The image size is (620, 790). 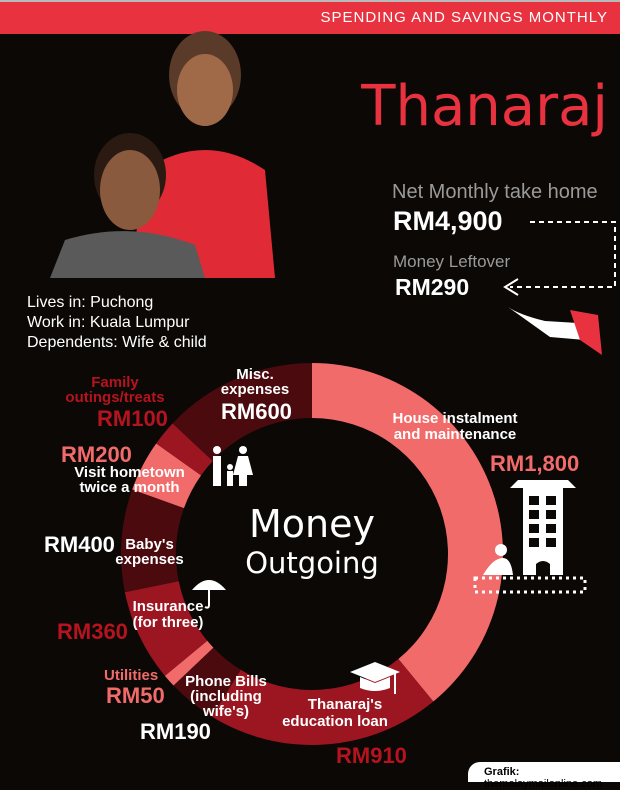 What do you see at coordinates (448, 221) in the screenshot?
I see `net-value: RM4,900` at bounding box center [448, 221].